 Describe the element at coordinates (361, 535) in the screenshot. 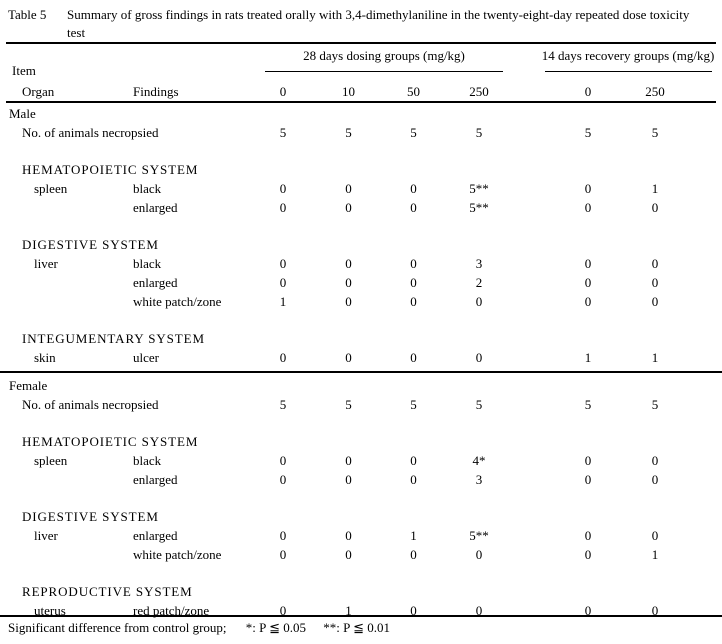

I see `finding-row: liver enlarged 0 0 1 5** 0 0` at that location.